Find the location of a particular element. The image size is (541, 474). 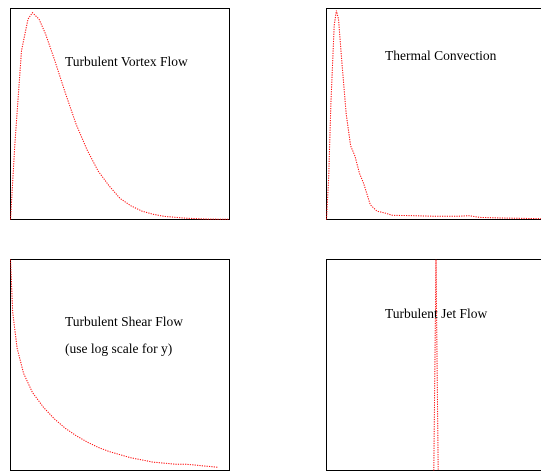

chart-title: Turbulent Jet Flow is located at coordinates (436, 313).